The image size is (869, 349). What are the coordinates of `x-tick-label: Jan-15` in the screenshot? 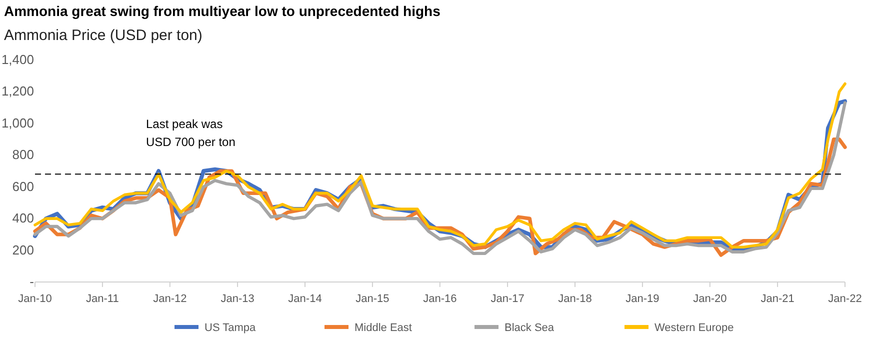 It's located at (373, 299).